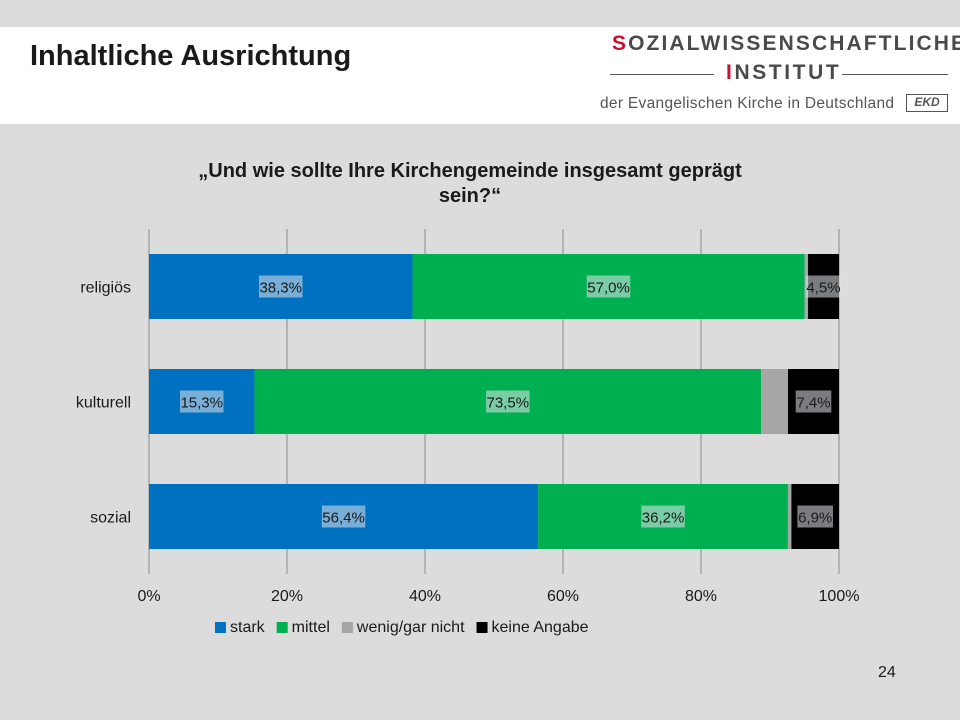  I want to click on x-tick-label: 80%, so click(701, 596).